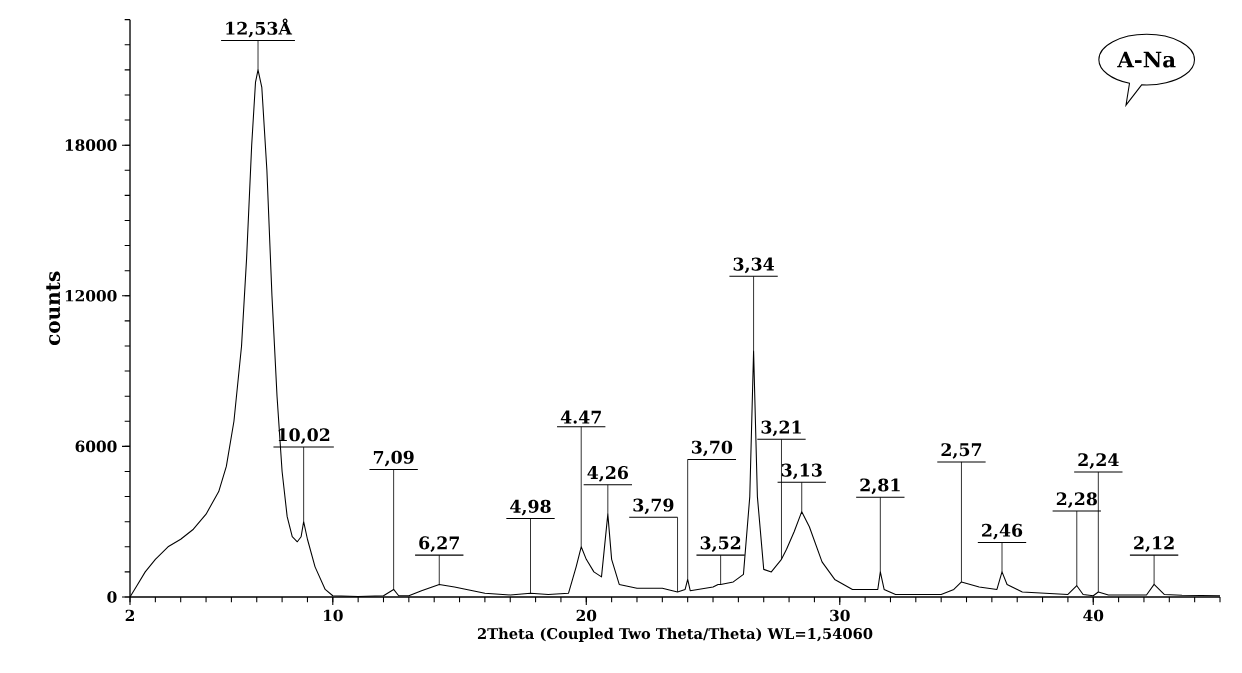 The image size is (1242, 673). What do you see at coordinates (720, 544) in the screenshot?
I see `annotation: 3,52` at bounding box center [720, 544].